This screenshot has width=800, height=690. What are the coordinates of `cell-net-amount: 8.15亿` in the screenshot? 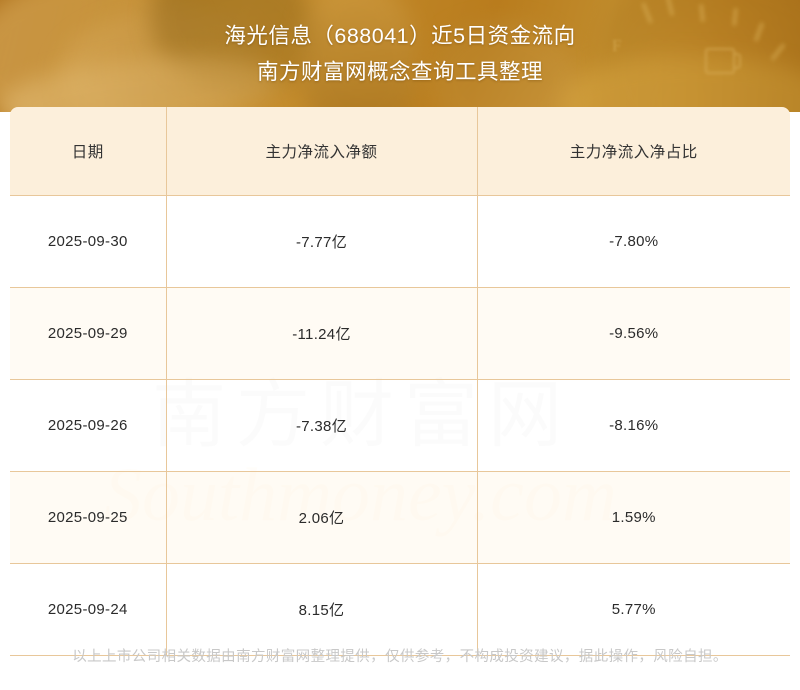 It's located at (322, 609).